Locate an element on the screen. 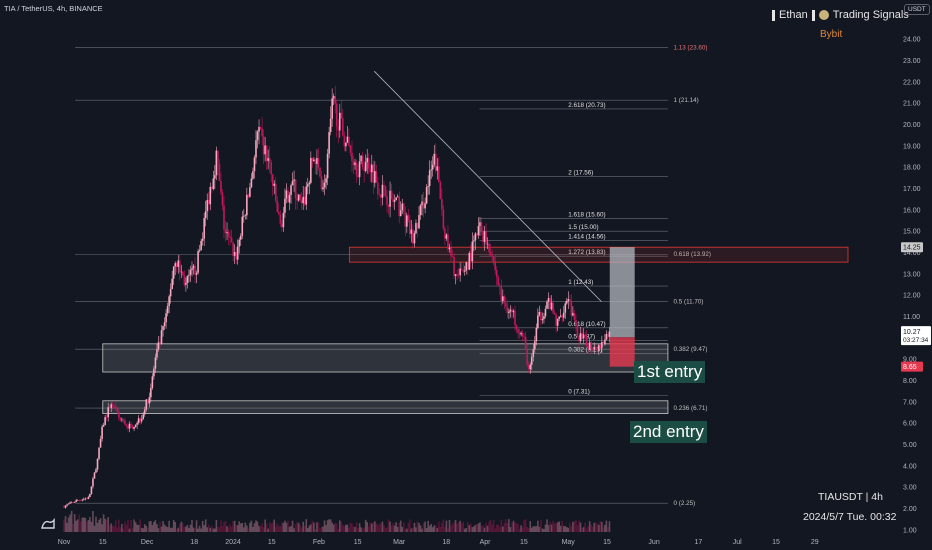  fib-label: 1 (21.14) is located at coordinates (685, 100).